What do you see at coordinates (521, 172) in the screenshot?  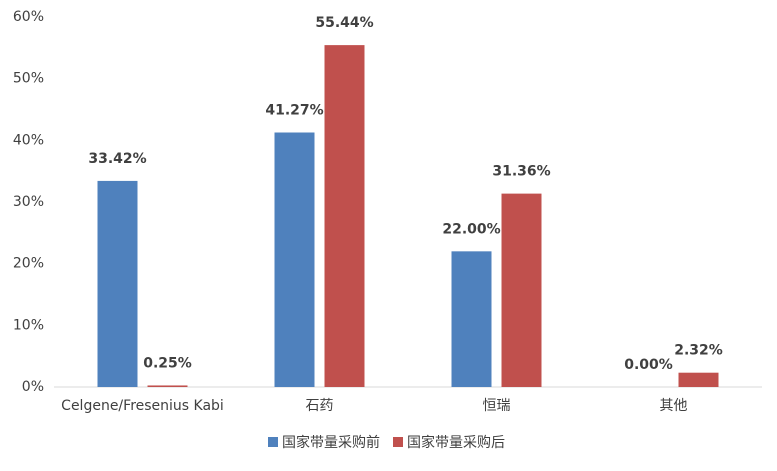 I see `value-label: 31.36%` at bounding box center [521, 172].